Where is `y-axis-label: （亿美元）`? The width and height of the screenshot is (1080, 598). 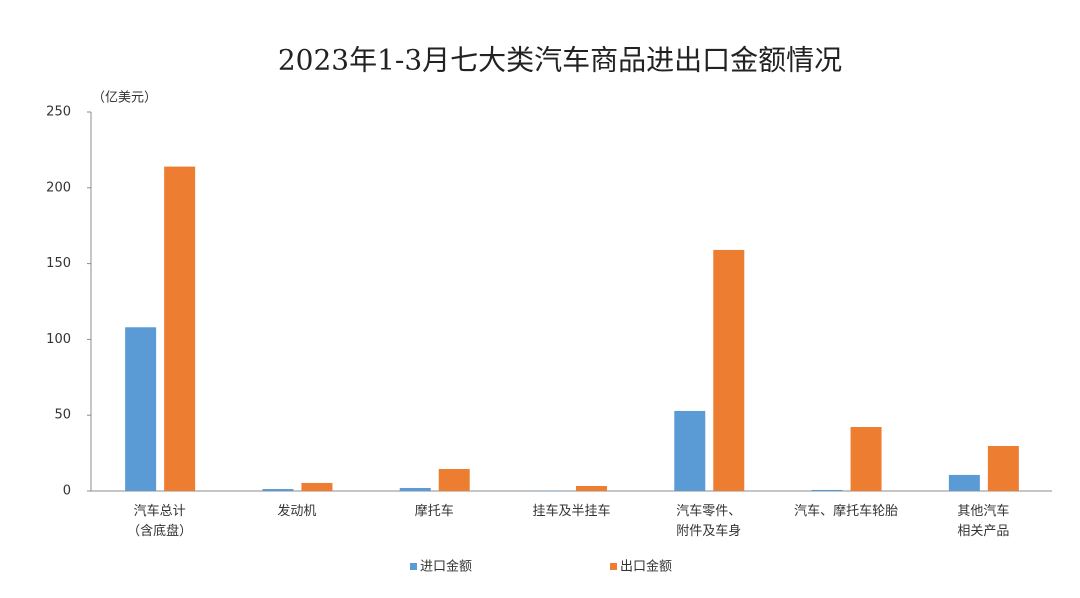 y-axis-label: （亿美元） is located at coordinates (124, 98).